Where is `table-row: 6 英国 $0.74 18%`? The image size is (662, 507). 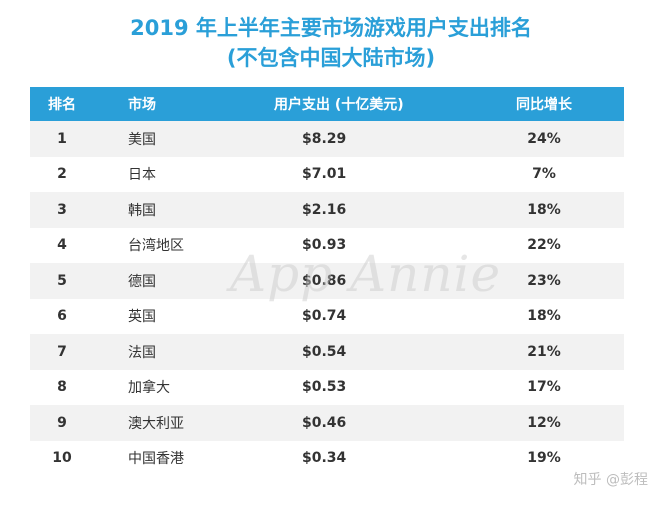
table-row: 6 英国 $0.74 18% is located at coordinates (327, 316).